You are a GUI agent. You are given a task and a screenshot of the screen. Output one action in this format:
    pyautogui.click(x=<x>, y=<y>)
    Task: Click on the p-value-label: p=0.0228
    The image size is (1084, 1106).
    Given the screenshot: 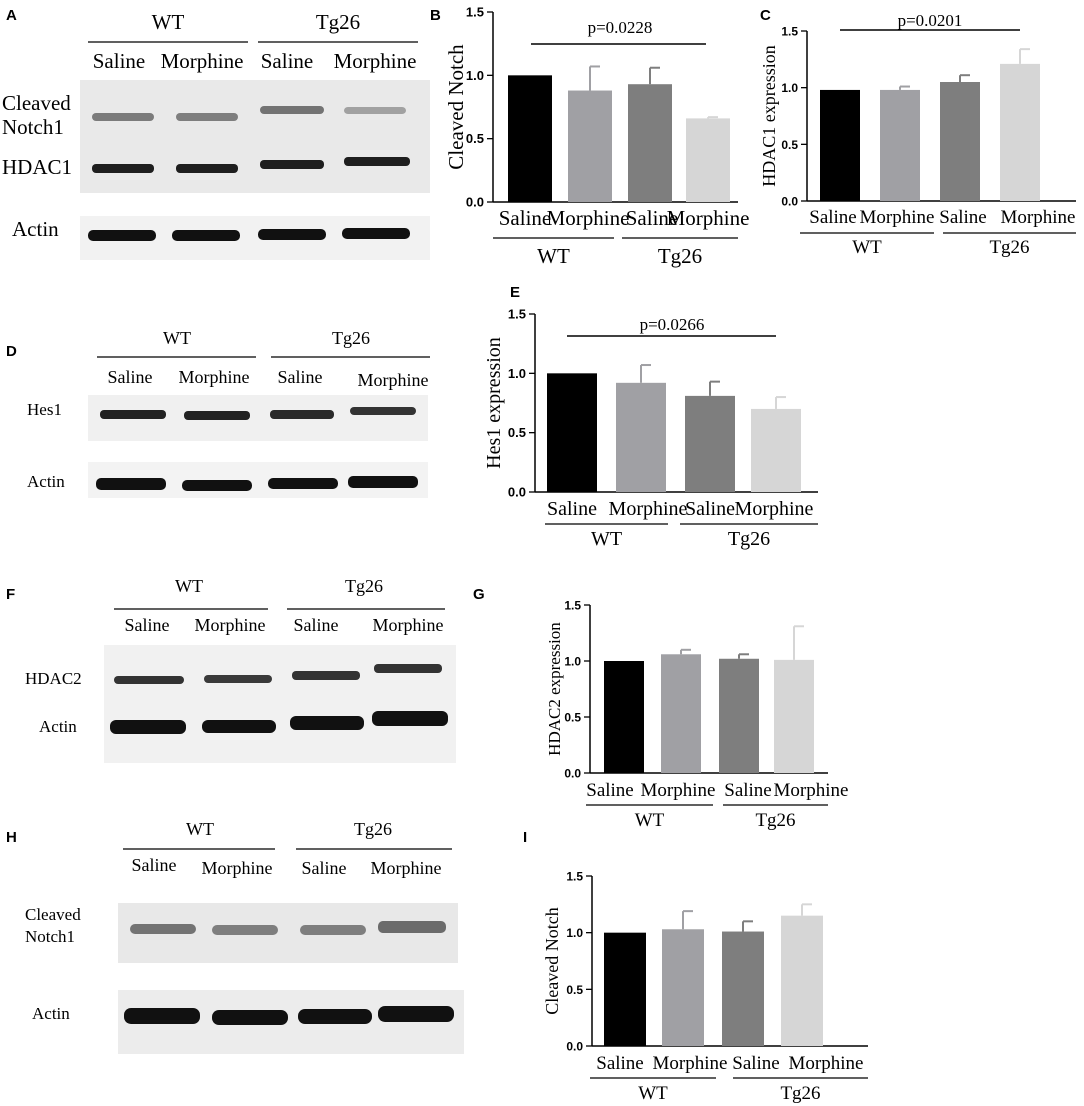 What is the action you would take?
    pyautogui.click(x=620, y=27)
    